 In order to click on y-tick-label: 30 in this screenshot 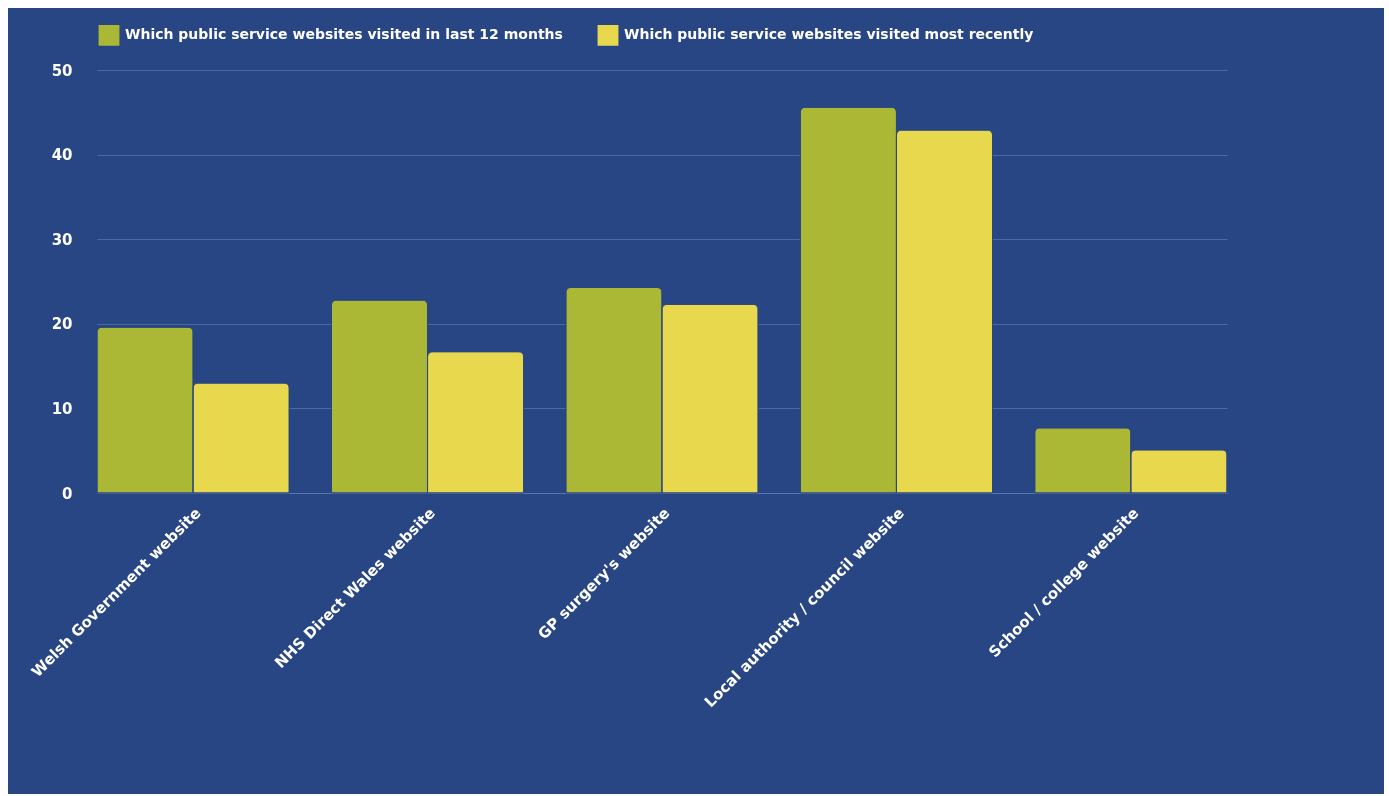, I will do `click(62, 239)`.